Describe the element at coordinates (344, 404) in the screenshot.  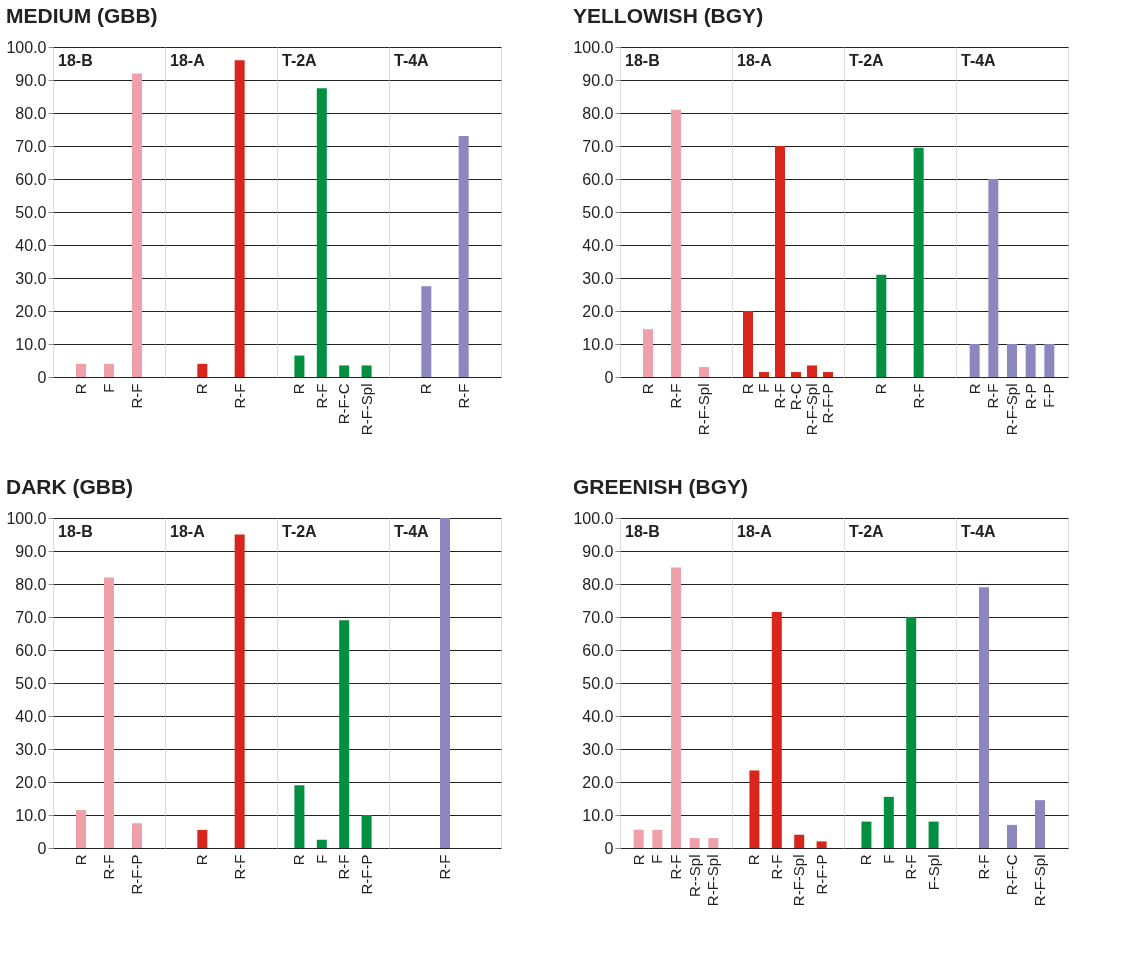
I see `x-tick-label: R-F-C` at that location.